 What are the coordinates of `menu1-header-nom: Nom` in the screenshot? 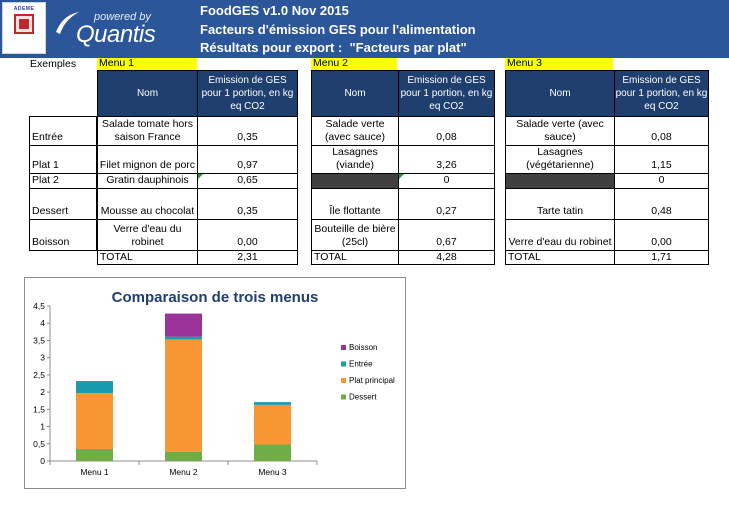 It's located at (147, 93).